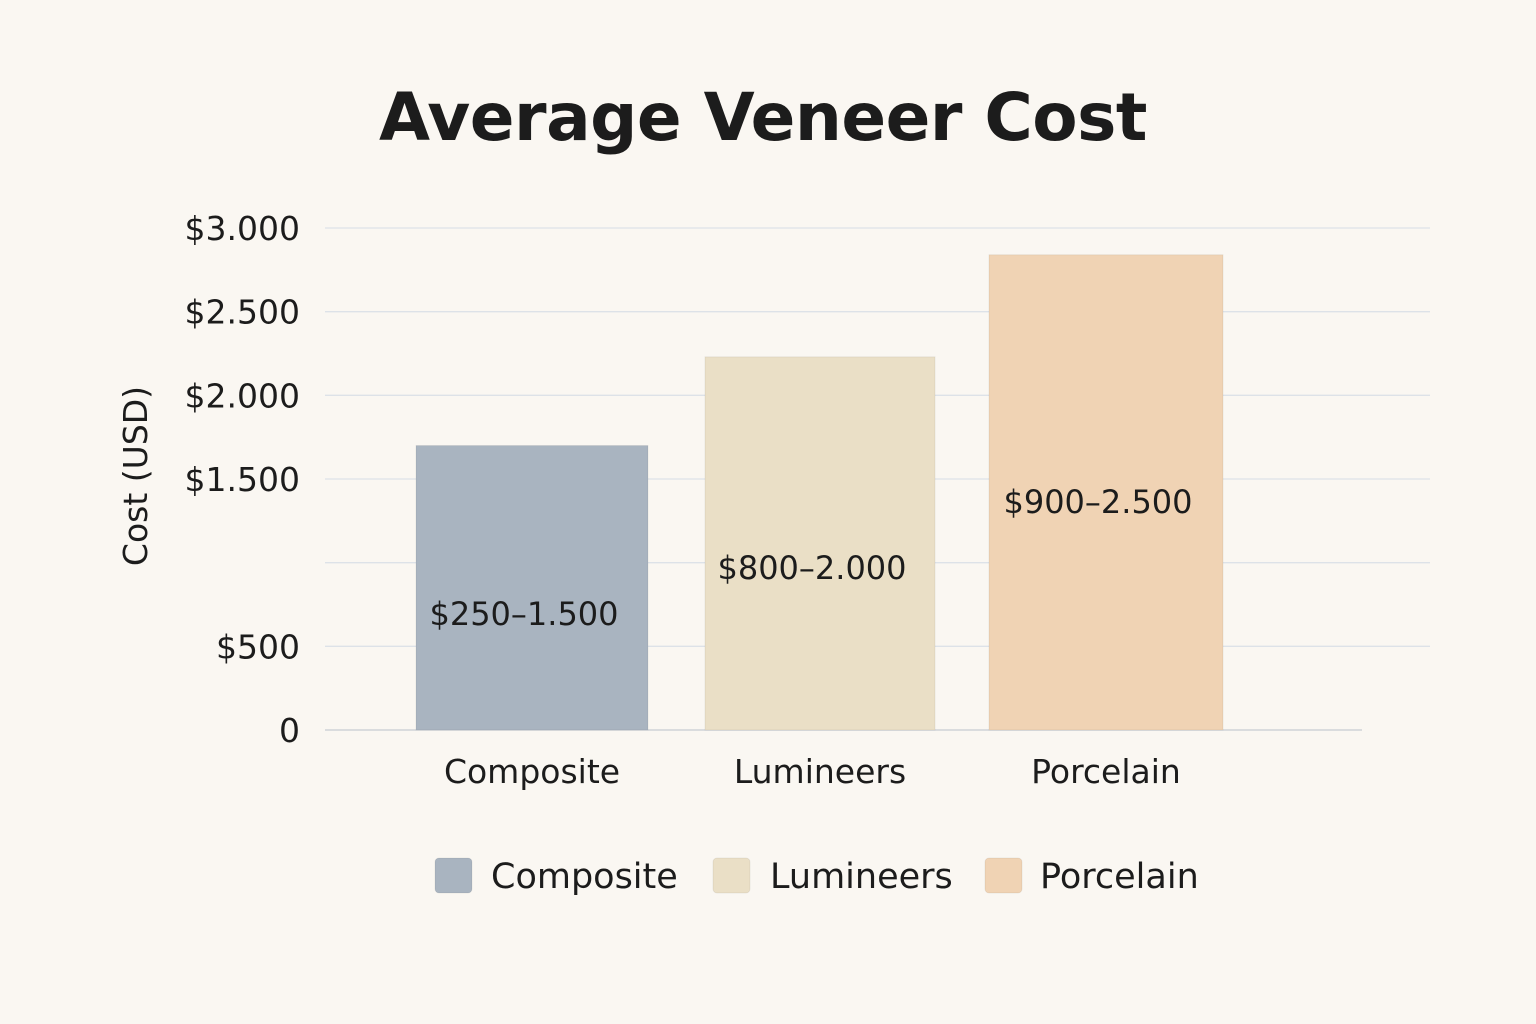 This screenshot has width=1536, height=1024. I want to click on y-axis-ticks: 0 $500 $1.500 $2.000 $2.500 $3.000, so click(242, 479).